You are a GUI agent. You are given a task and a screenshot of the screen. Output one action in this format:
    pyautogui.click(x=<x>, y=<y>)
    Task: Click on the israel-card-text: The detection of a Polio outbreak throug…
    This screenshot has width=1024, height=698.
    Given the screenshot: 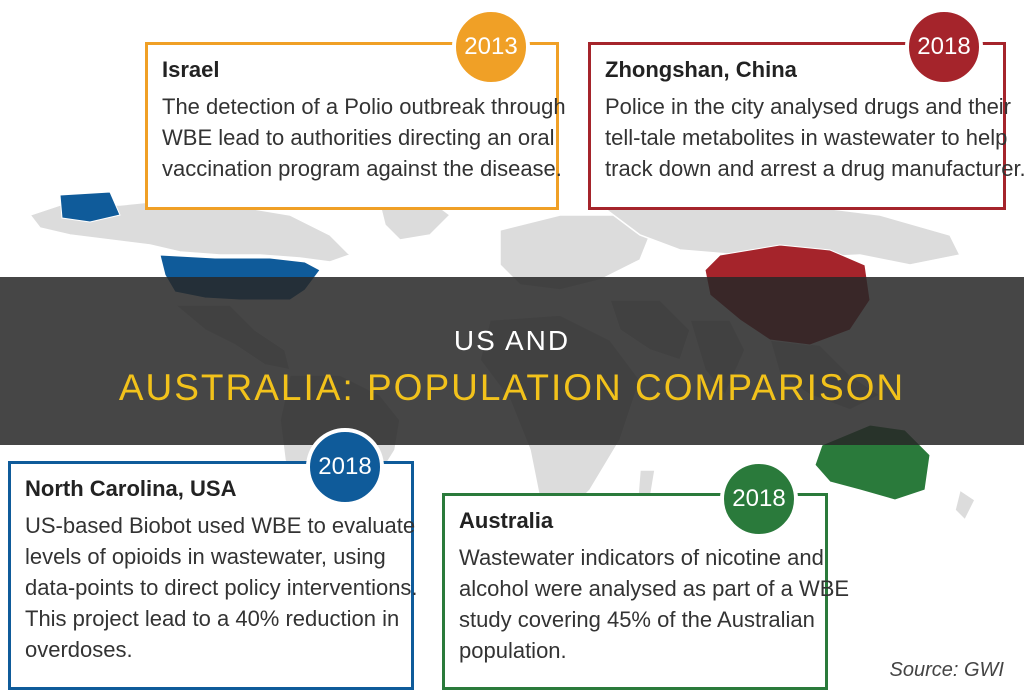 What is the action you would take?
    pyautogui.click(x=364, y=137)
    